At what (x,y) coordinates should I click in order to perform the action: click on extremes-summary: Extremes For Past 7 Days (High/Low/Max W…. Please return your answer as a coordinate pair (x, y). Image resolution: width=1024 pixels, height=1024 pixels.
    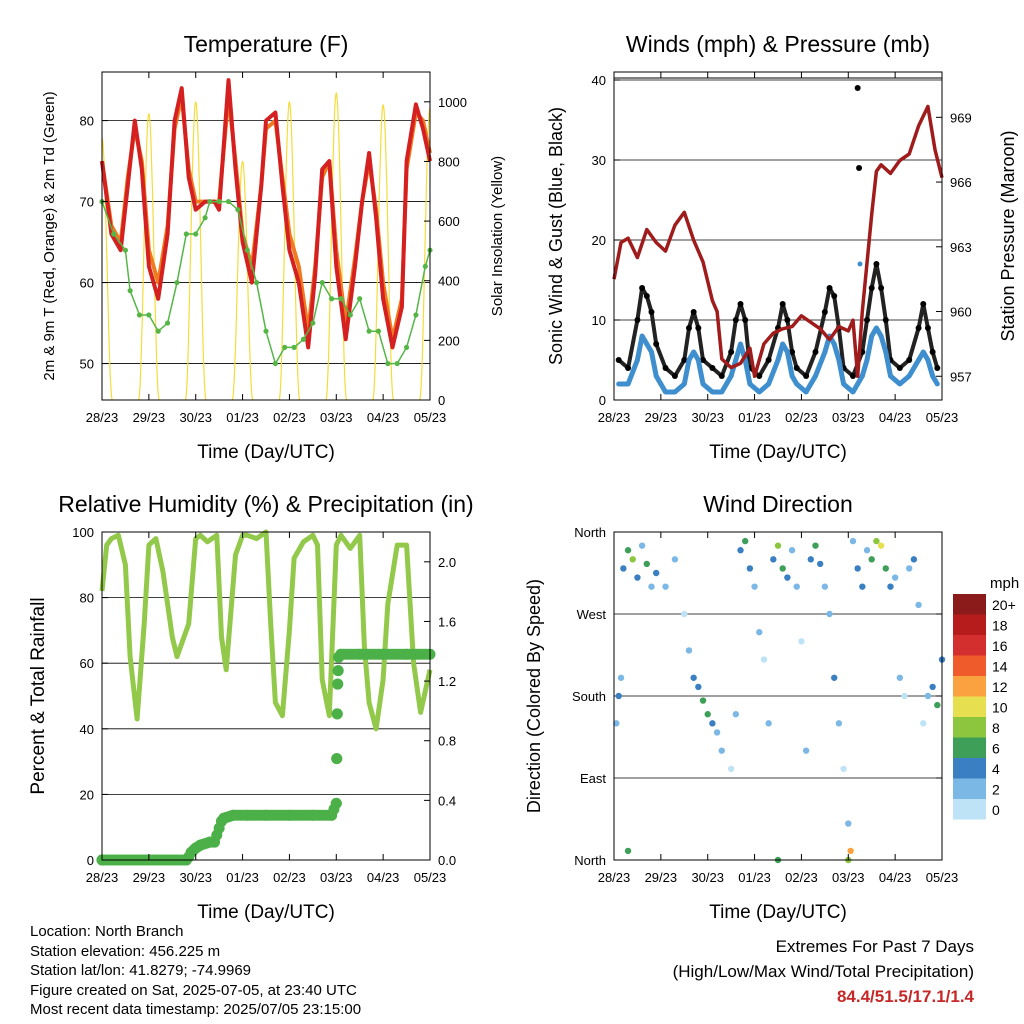
    Looking at the image, I should click on (823, 971).